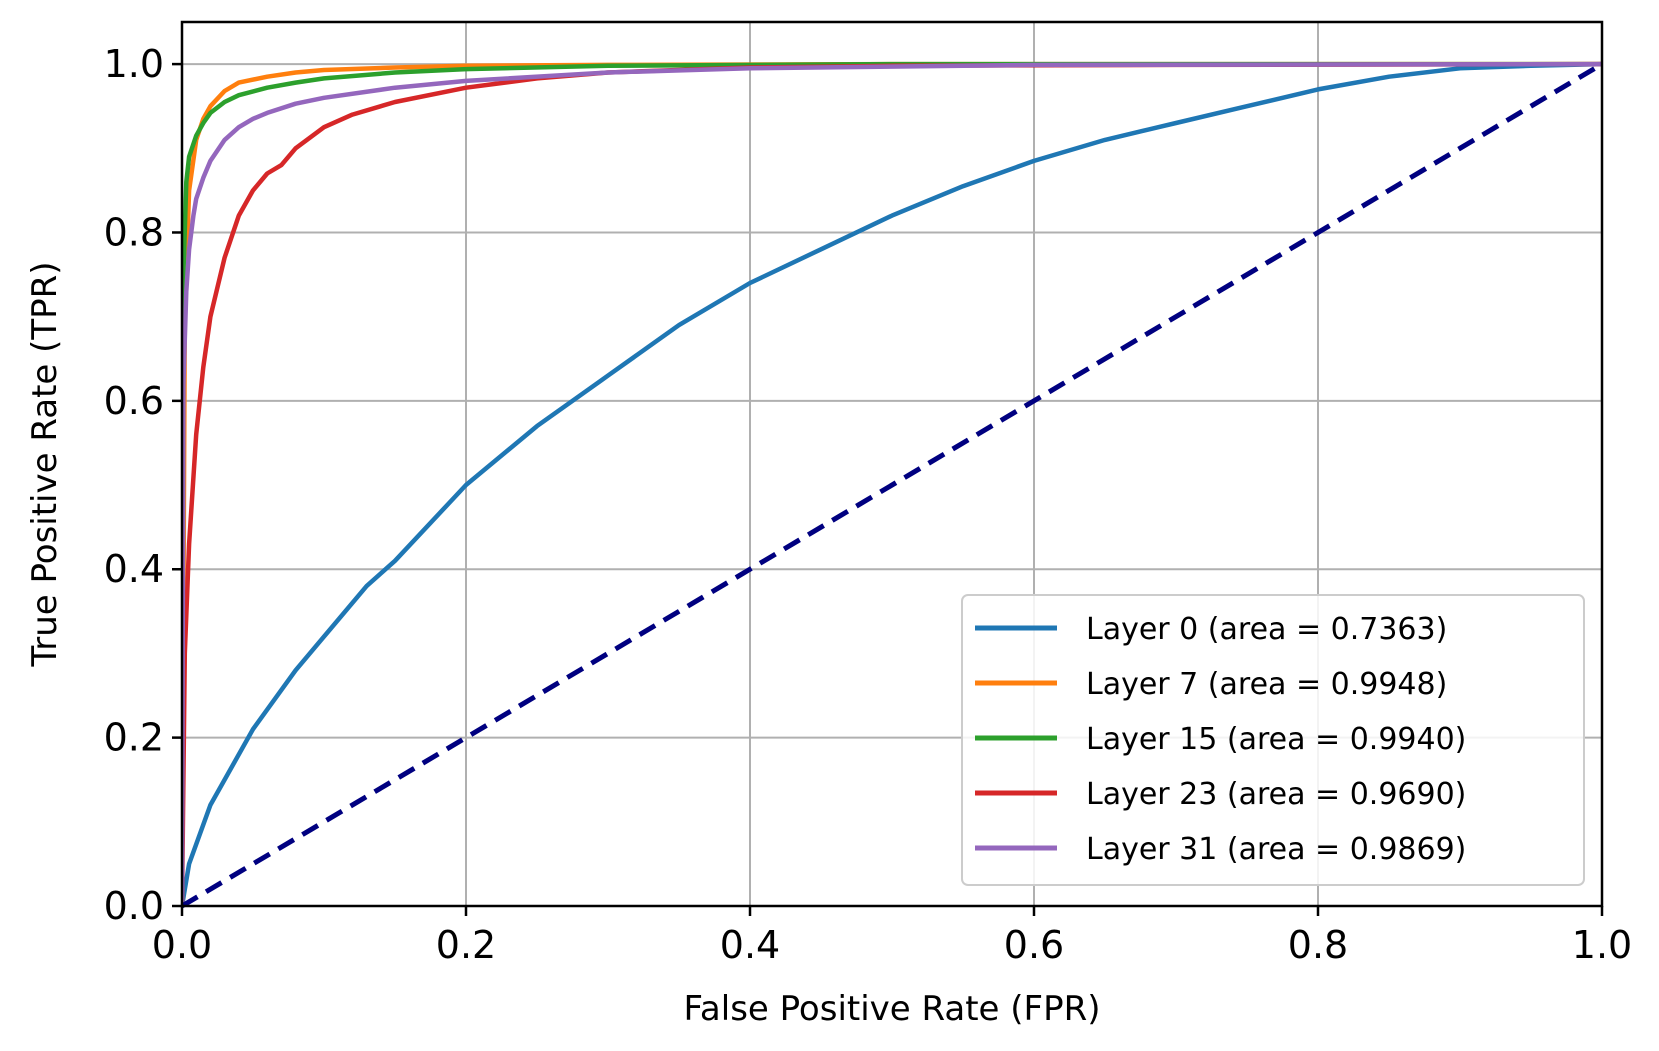  I want to click on x-tick-label: 0.0, so click(182, 945).